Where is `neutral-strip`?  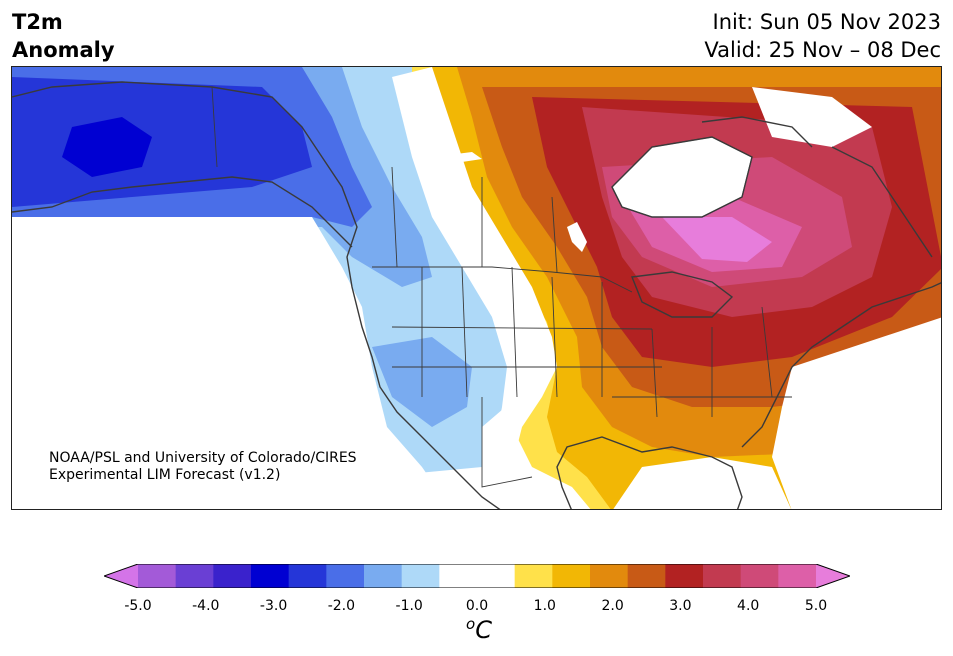 neutral-strip is located at coordinates (474, 288).